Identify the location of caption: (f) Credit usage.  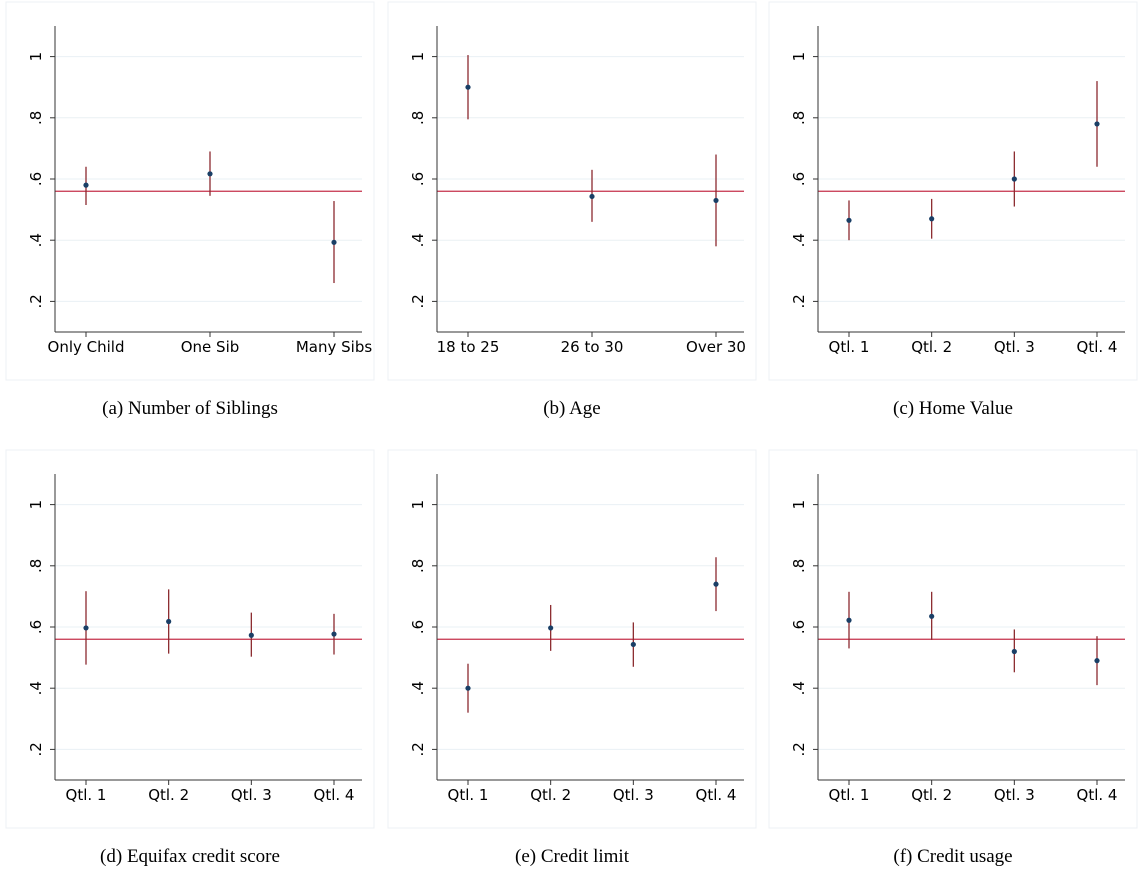
(952, 856).